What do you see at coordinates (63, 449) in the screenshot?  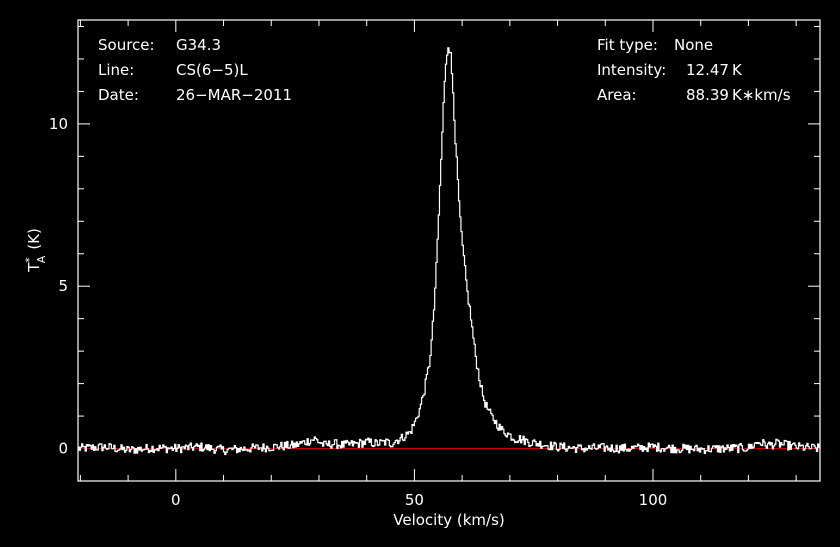 I see `y-tick-label: 0` at bounding box center [63, 449].